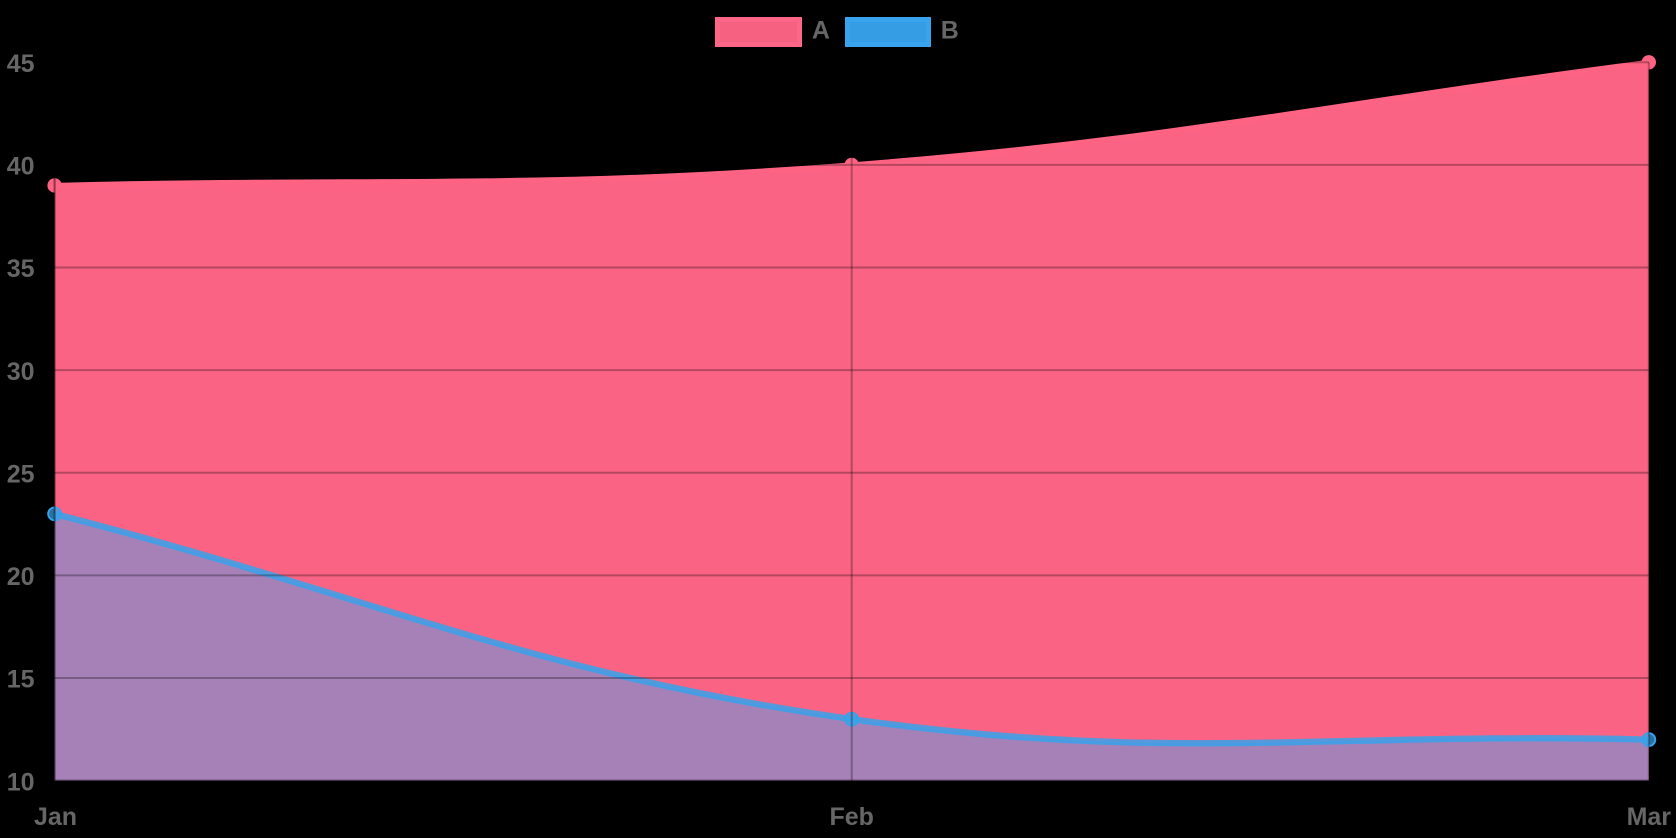  What do you see at coordinates (21, 680) in the screenshot?
I see `svg-text: 15` at bounding box center [21, 680].